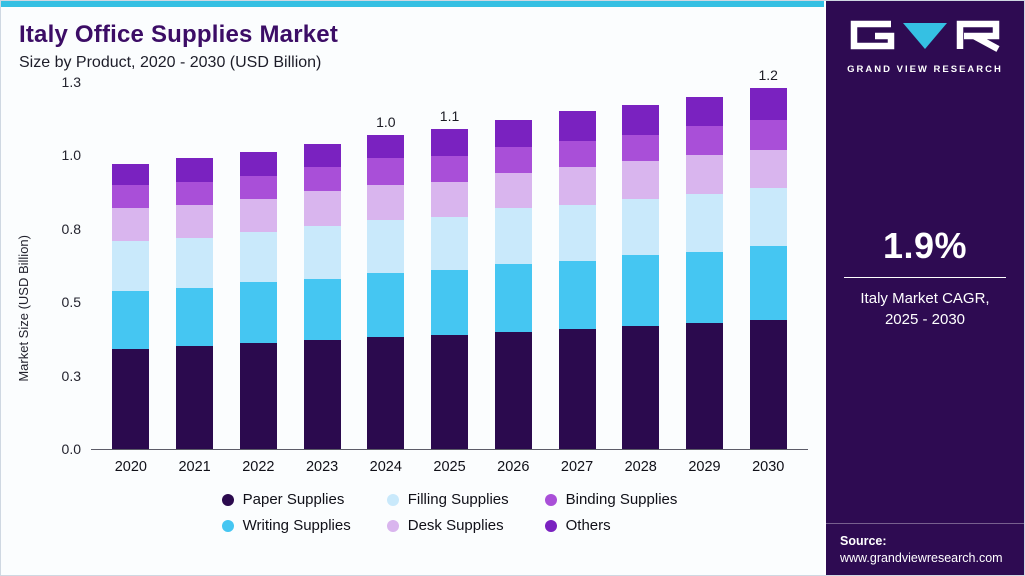 This screenshot has width=1025, height=576. I want to click on legend-item: Binding Supplies, so click(611, 499).